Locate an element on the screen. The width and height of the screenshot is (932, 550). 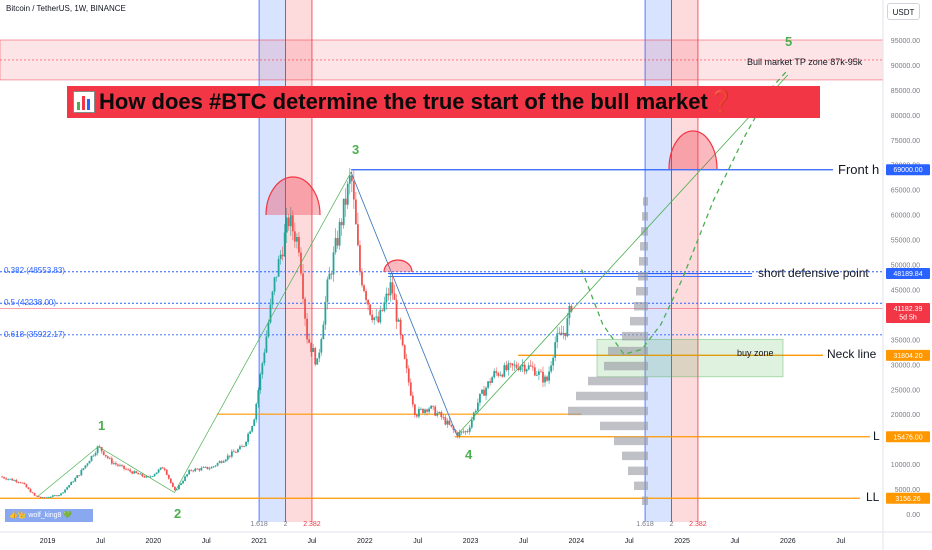
x-tick-label-15: Jul is located at coordinates (840, 541).